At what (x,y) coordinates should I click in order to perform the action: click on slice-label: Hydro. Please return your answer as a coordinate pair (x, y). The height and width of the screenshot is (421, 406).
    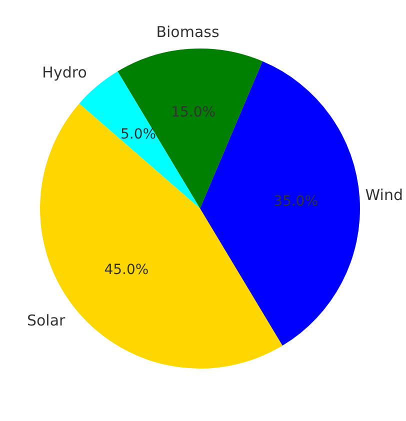
    Looking at the image, I should click on (64, 73).